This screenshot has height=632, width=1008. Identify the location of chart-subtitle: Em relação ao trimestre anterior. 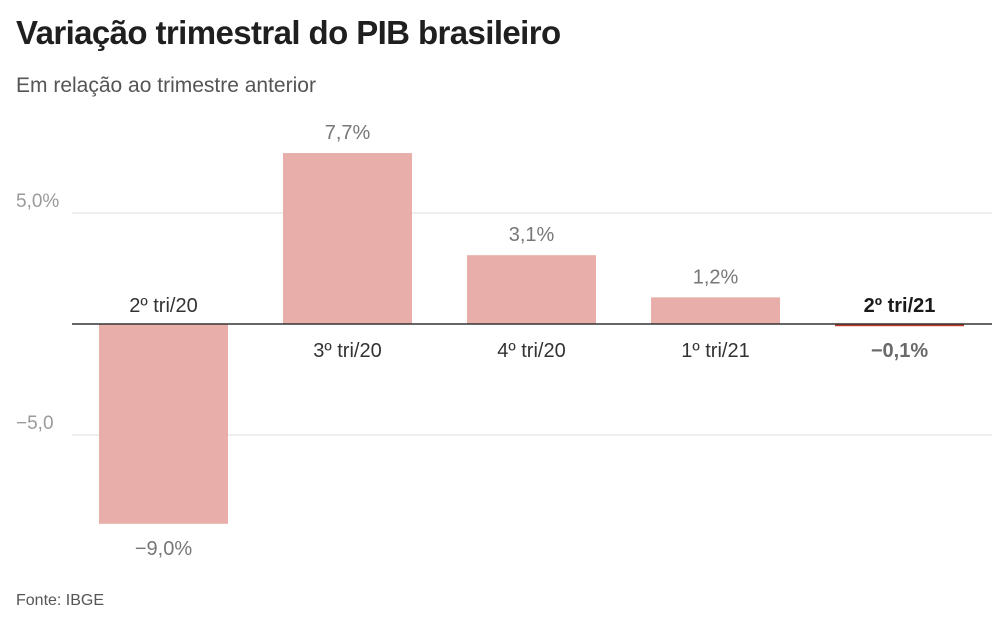
(166, 85).